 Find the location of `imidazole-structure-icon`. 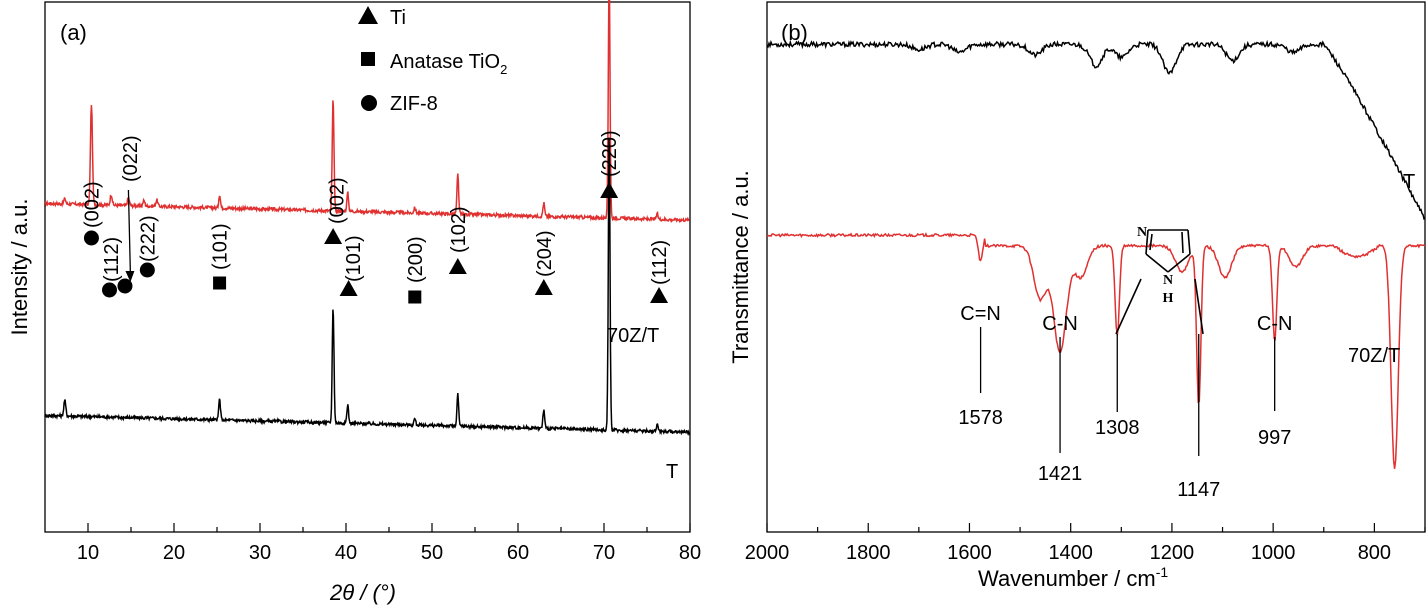

imidazole-structure-icon is located at coordinates (1159, 282).